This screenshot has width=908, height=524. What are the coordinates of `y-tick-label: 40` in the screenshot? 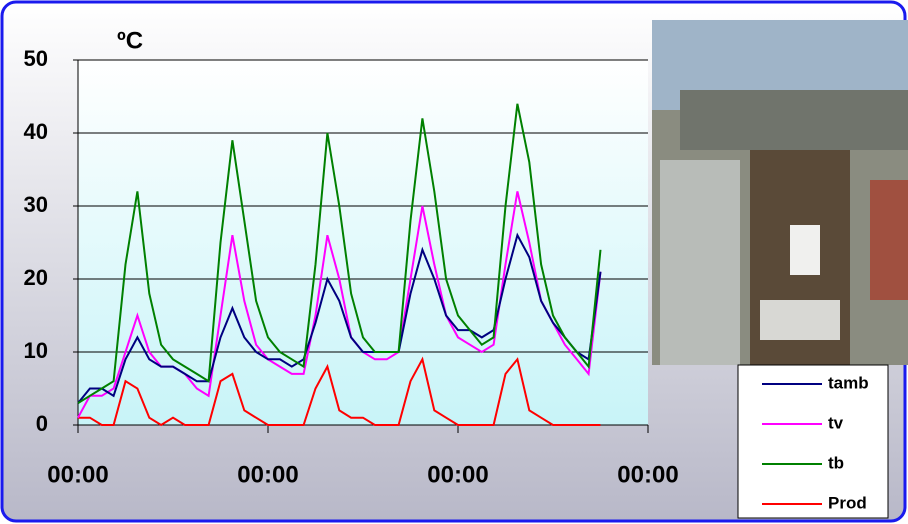 It's located at (36, 131).